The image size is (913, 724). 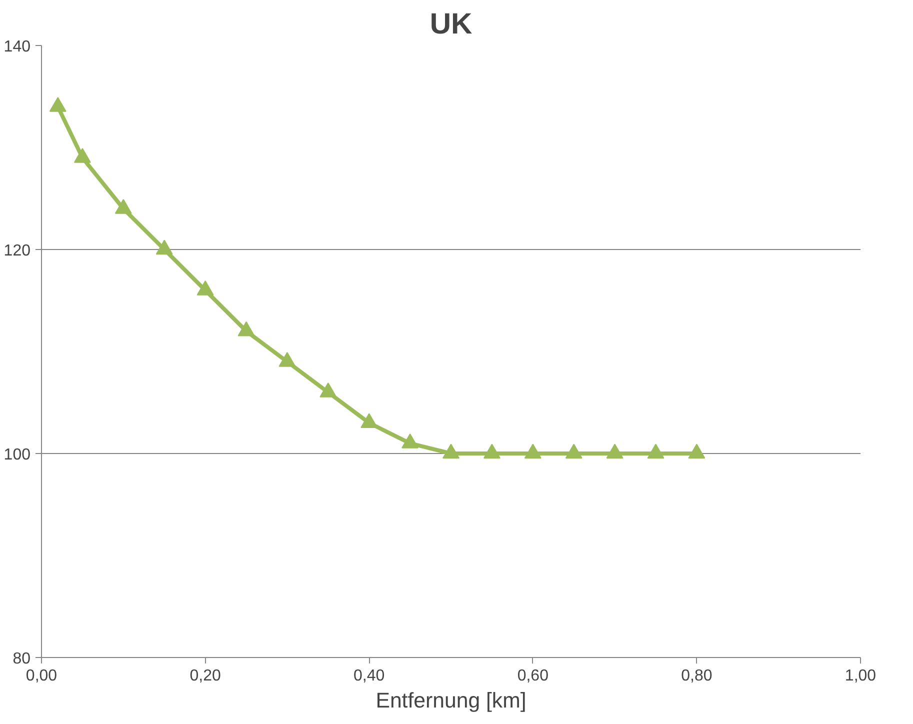 What do you see at coordinates (17, 47) in the screenshot?
I see `y-tick-label: 140` at bounding box center [17, 47].